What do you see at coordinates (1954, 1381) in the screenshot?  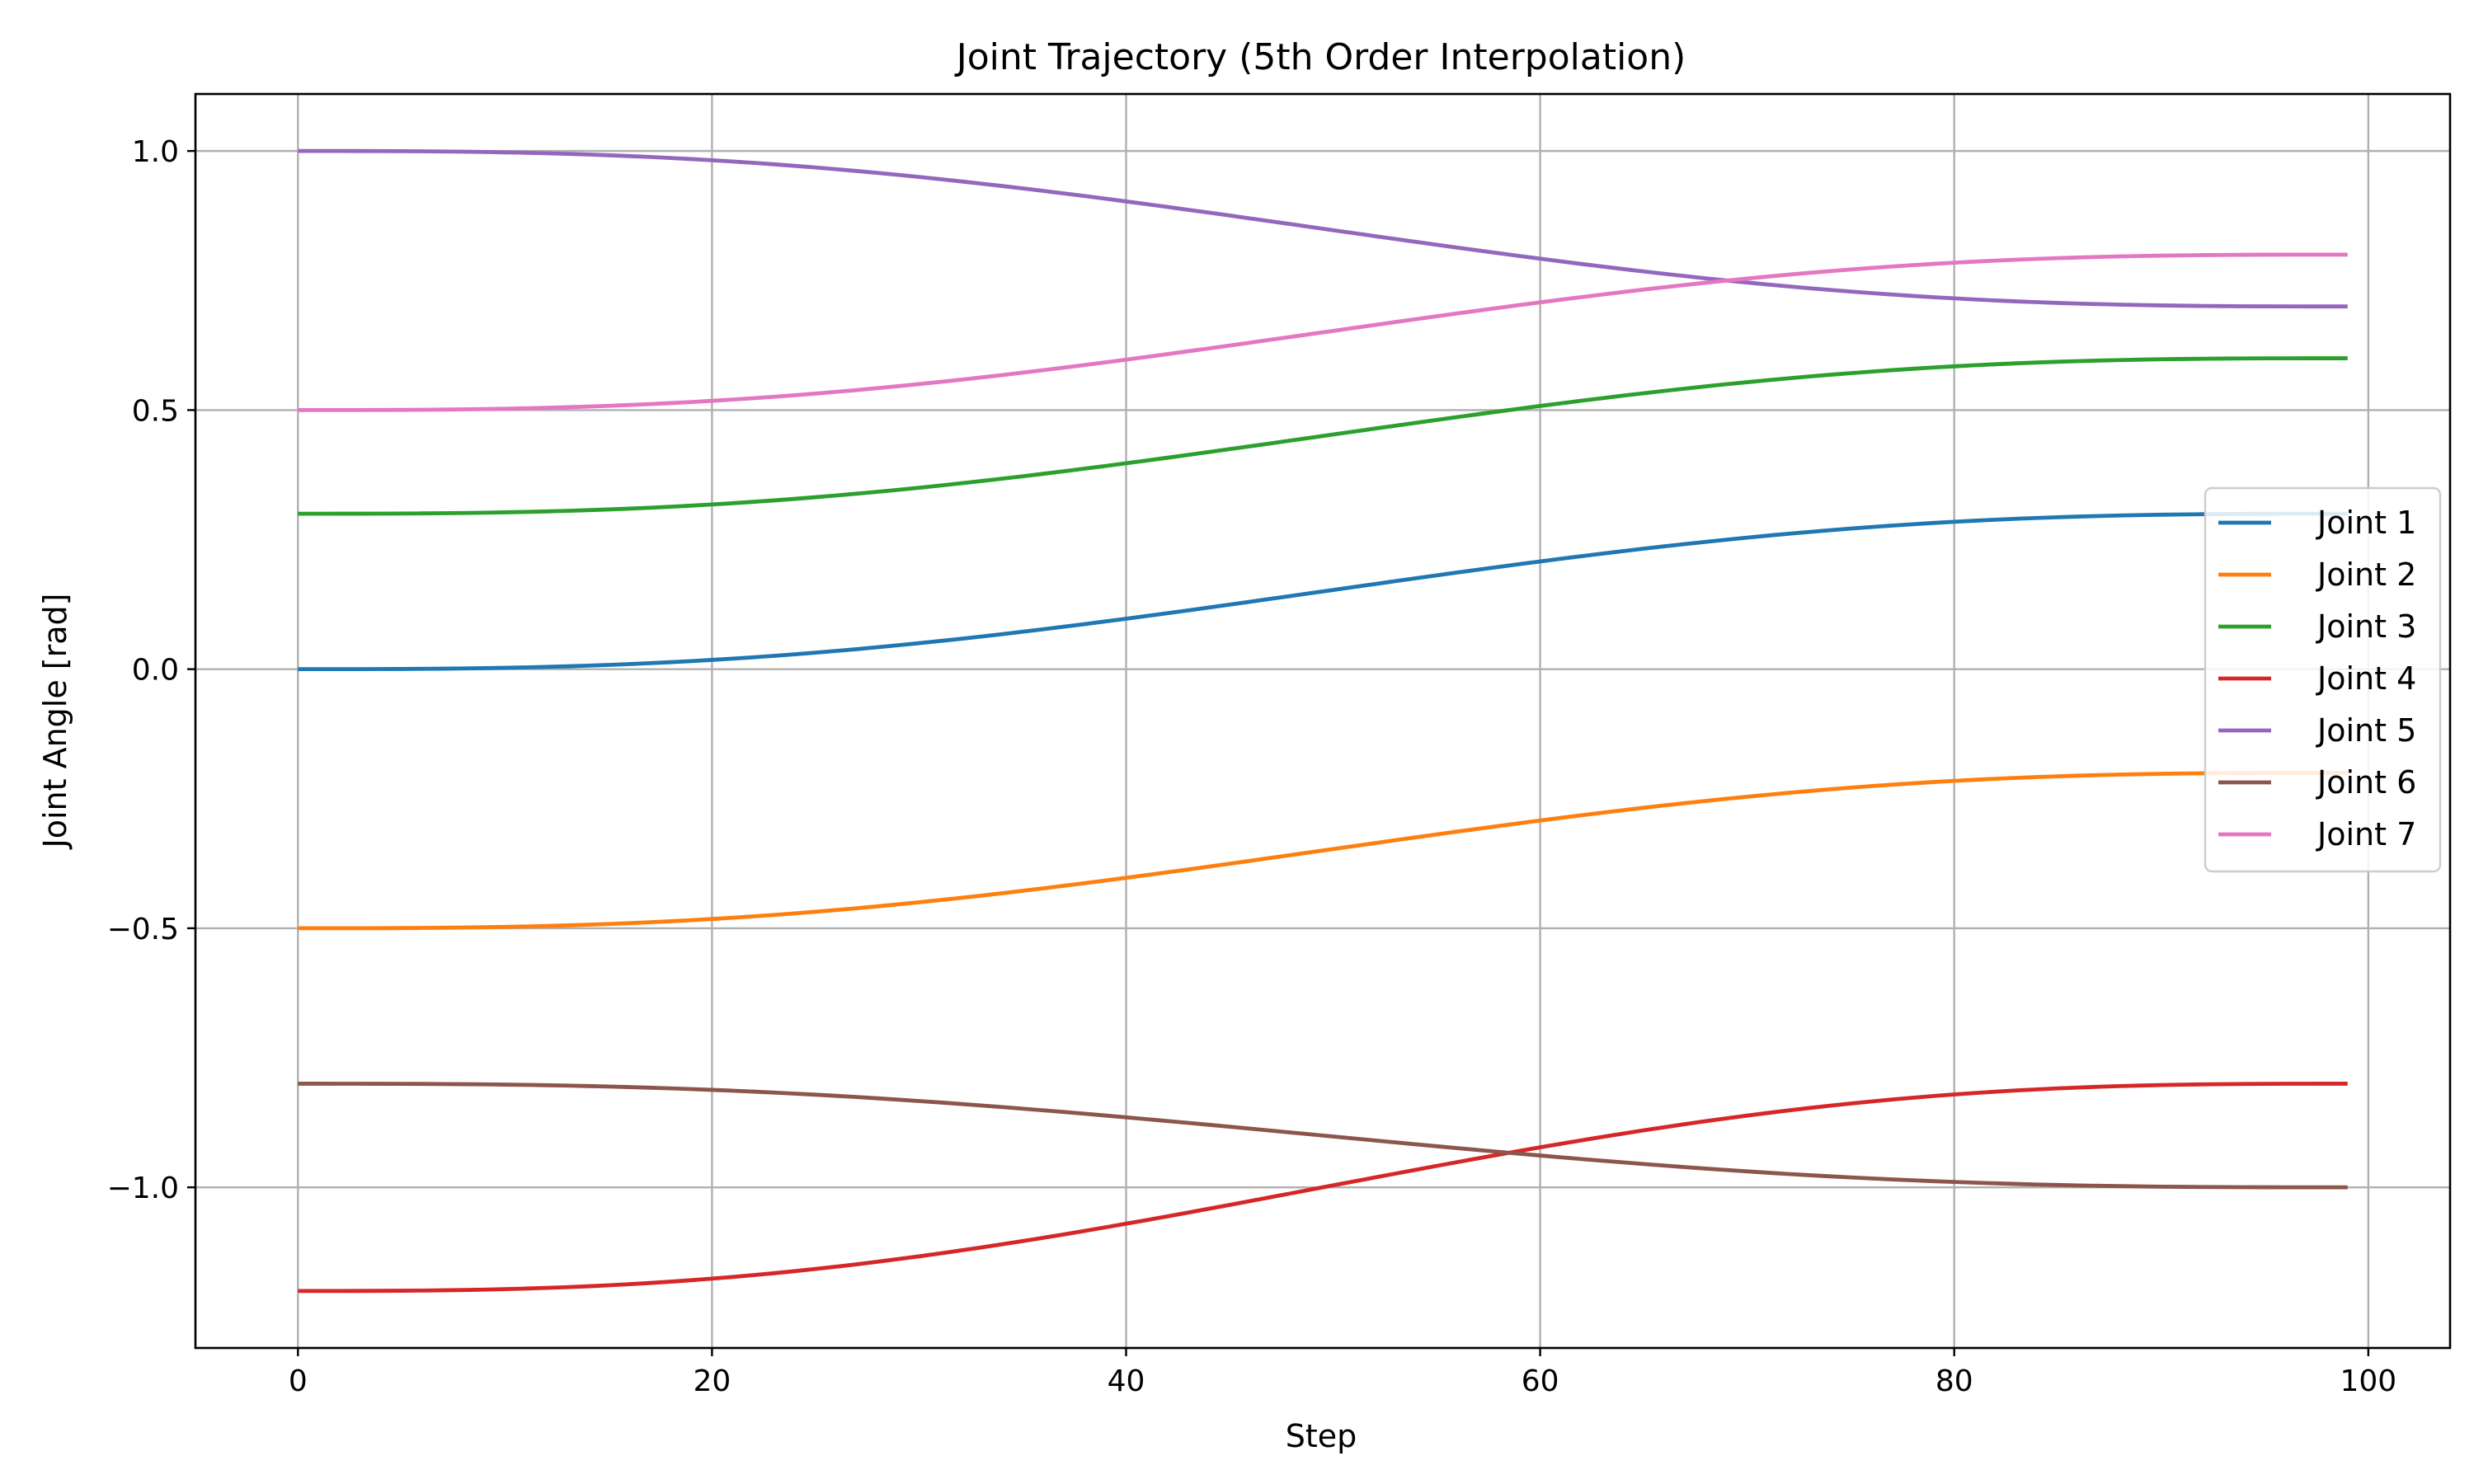 I see `x-tick-label: 80` at bounding box center [1954, 1381].